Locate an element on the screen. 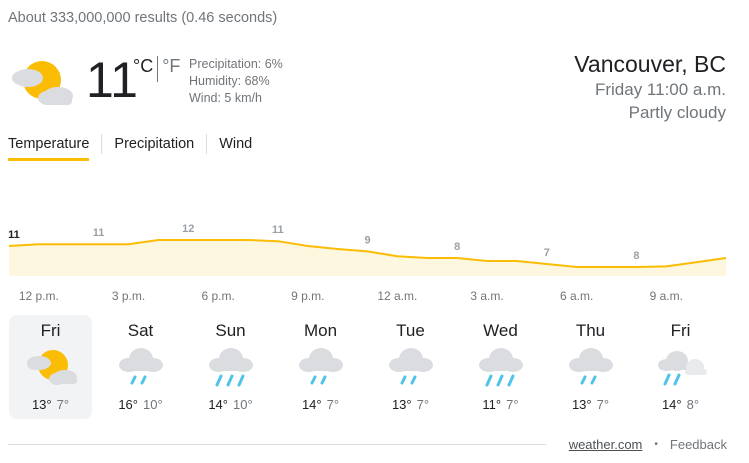 The width and height of the screenshot is (749, 463). location-name: Vancouver, BC is located at coordinates (650, 64).